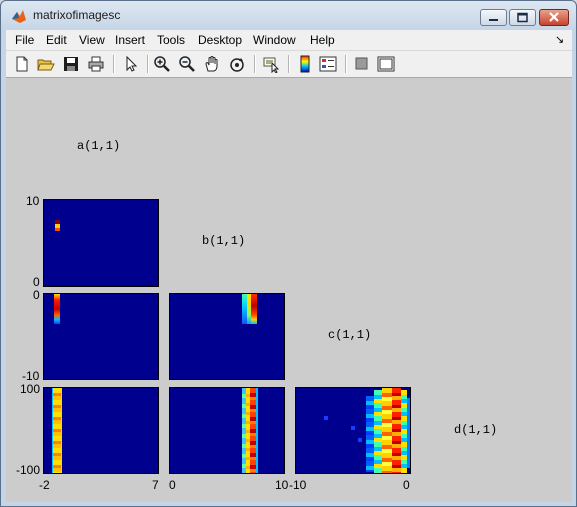  I want to click on tick-col1-left: -2, so click(44, 485).